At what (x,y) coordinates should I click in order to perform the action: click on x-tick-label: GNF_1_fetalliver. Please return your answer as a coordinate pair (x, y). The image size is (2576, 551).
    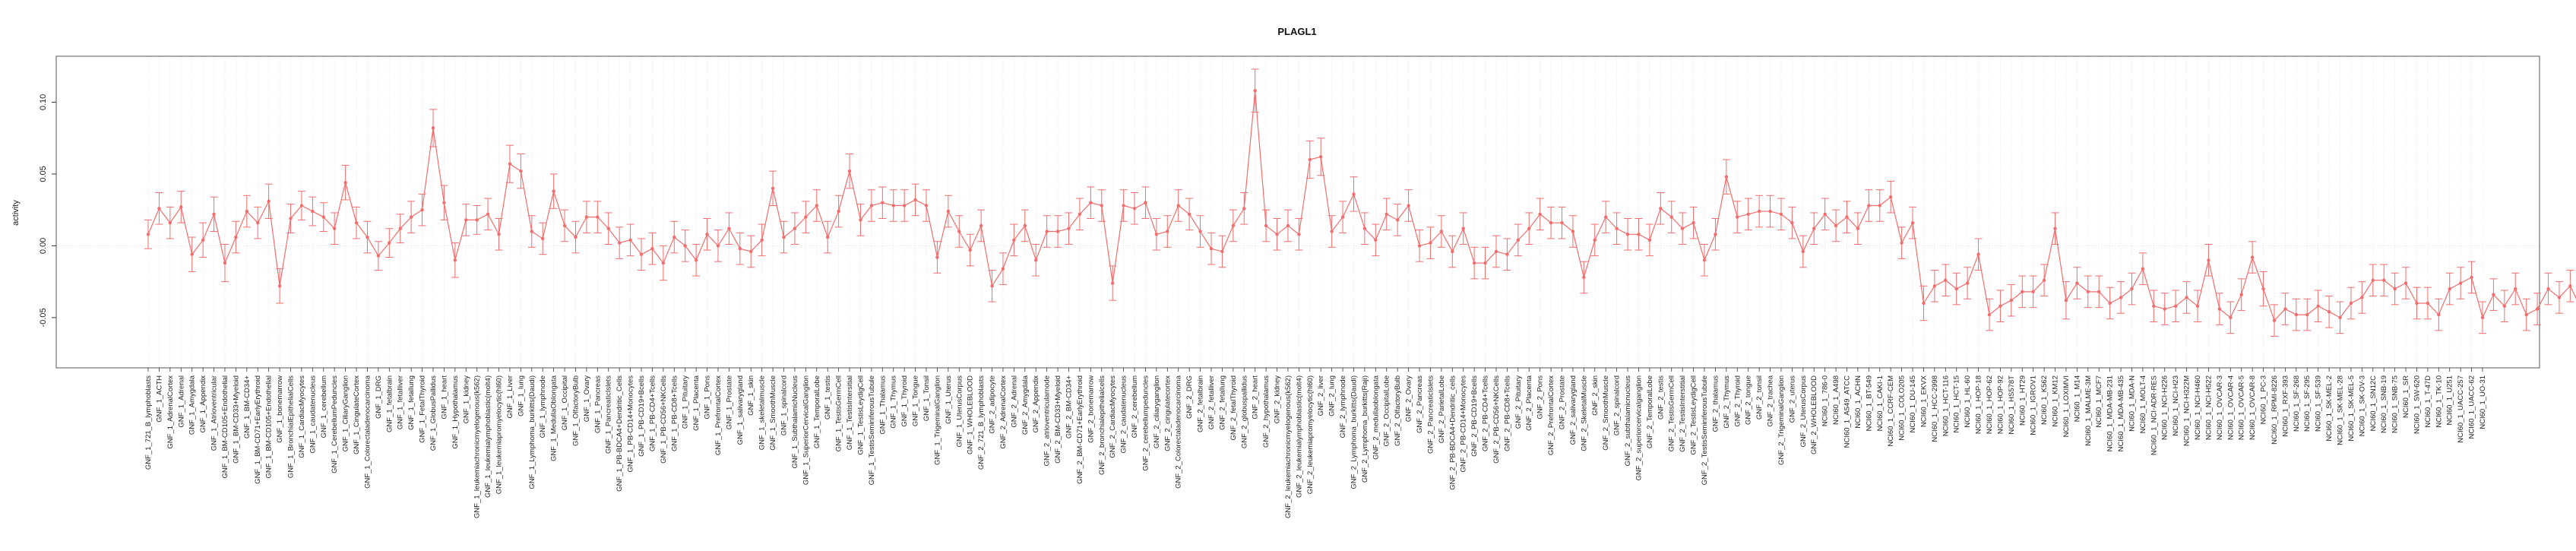
    Looking at the image, I should click on (401, 402).